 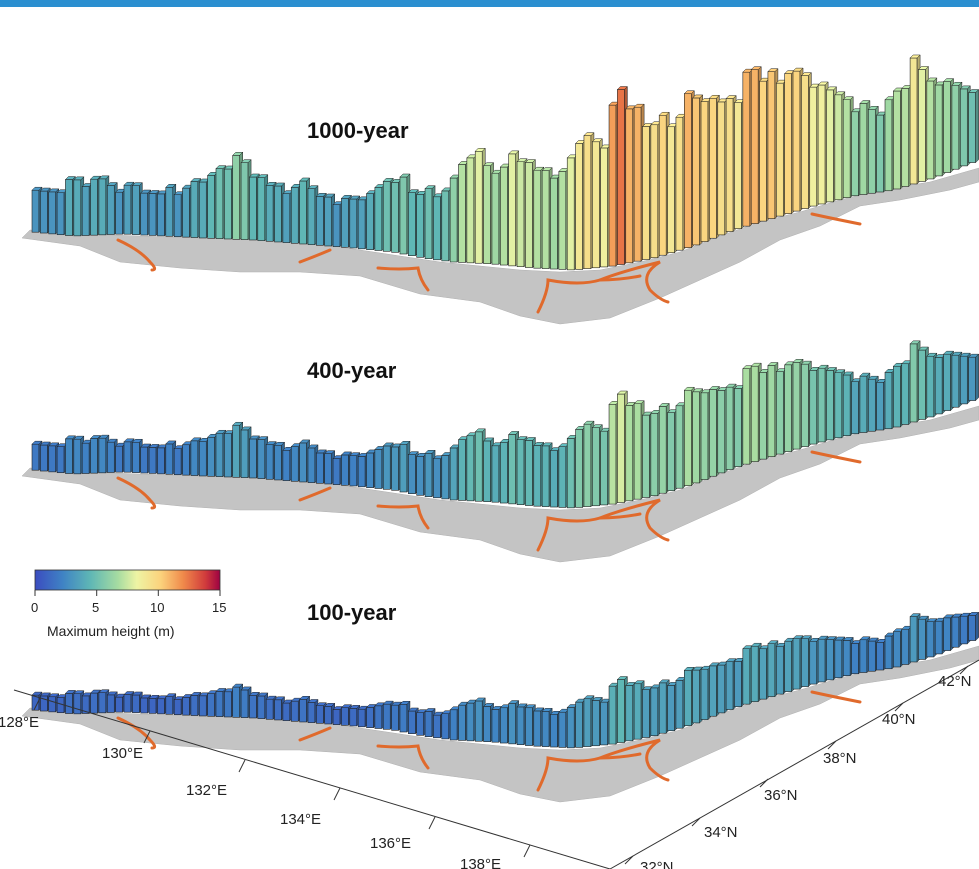 What do you see at coordinates (34, 607) in the screenshot?
I see `colorbar-tick-0: 0` at bounding box center [34, 607].